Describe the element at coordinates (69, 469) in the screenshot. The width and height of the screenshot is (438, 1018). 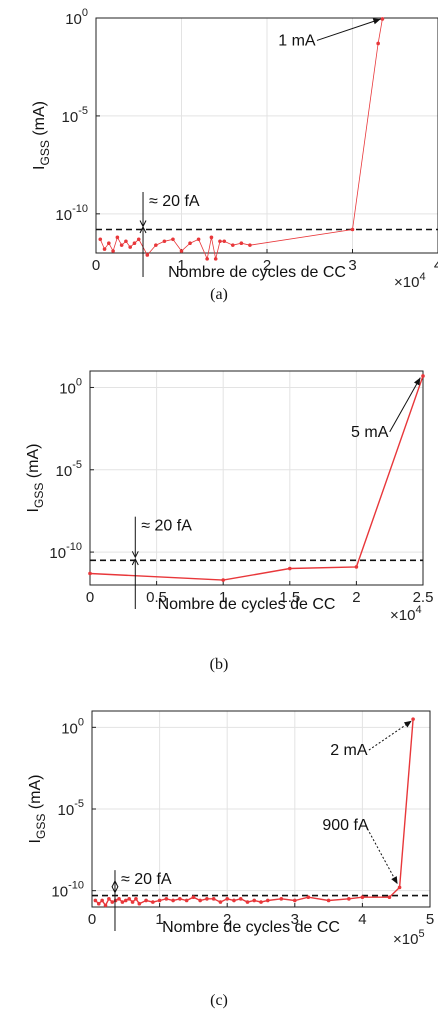
I see `y-tick-label: 10⁻⁵` at that location.